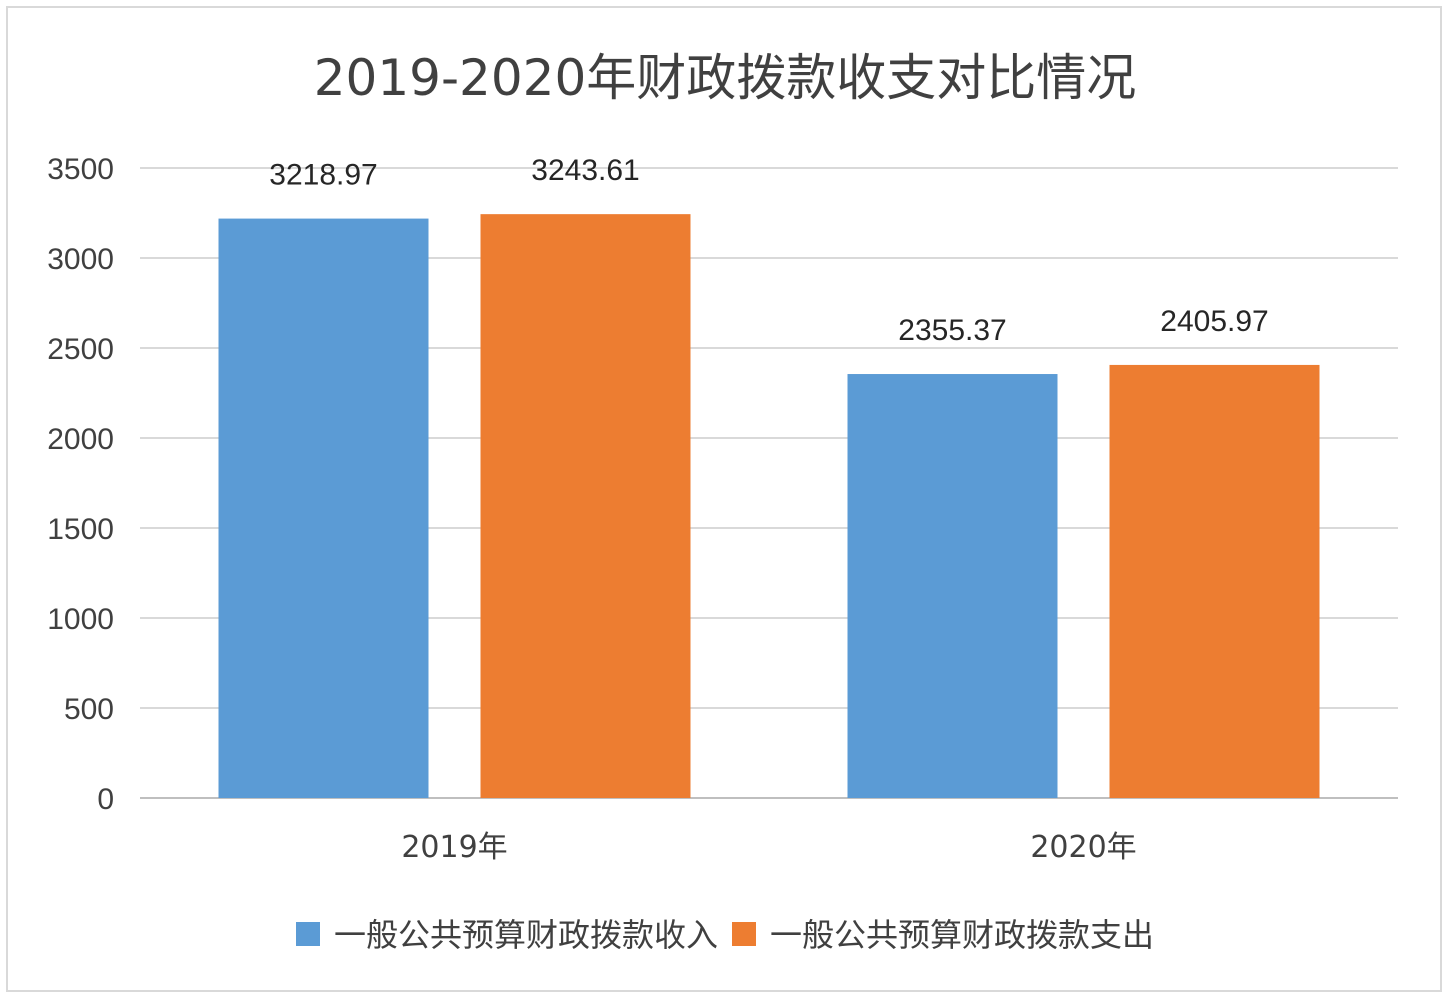  Describe the element at coordinates (80, 259) in the screenshot. I see `y-tick-label: 3000` at that location.